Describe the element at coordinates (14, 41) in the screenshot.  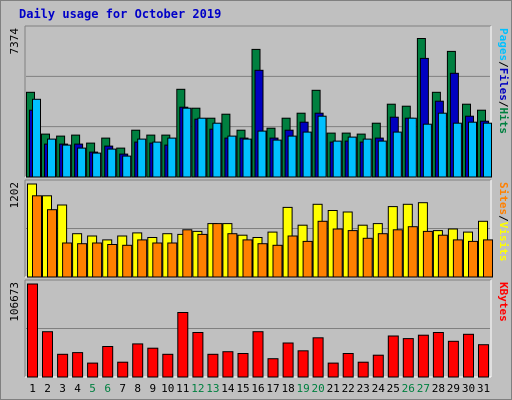
I see `y-max-label: 7374` at that location.